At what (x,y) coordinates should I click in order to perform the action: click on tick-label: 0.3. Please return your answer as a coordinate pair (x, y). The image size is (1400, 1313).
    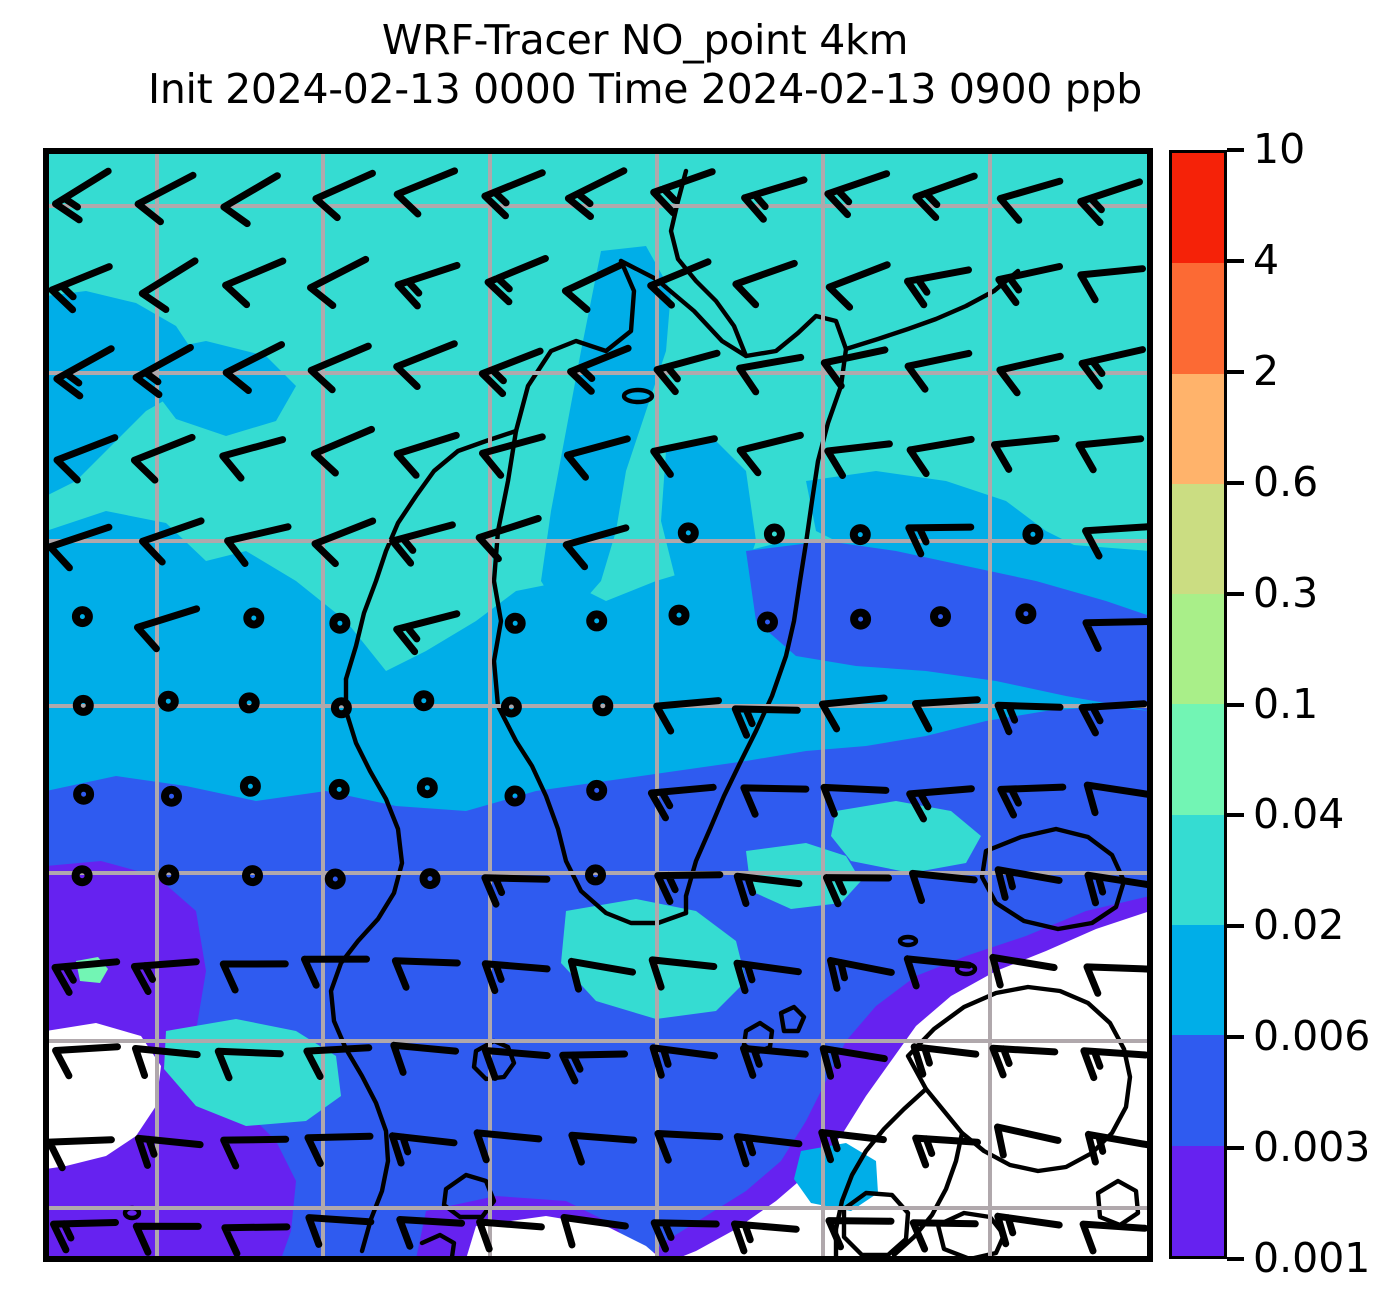
    Looking at the image, I should click on (1286, 592).